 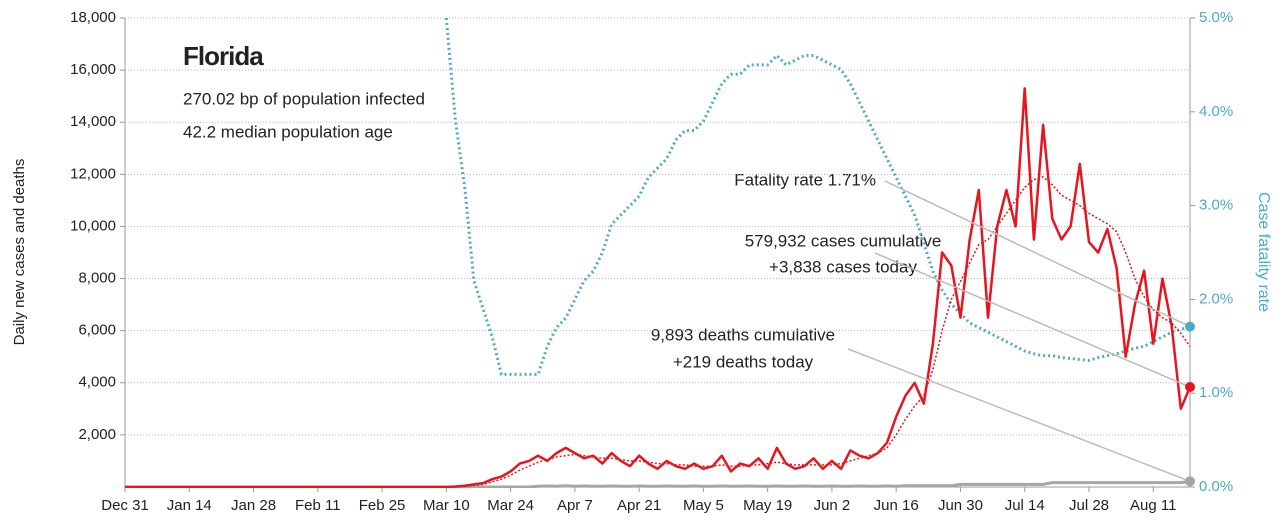 I want to click on x-tick-label: Apr 7, so click(x=575, y=505).